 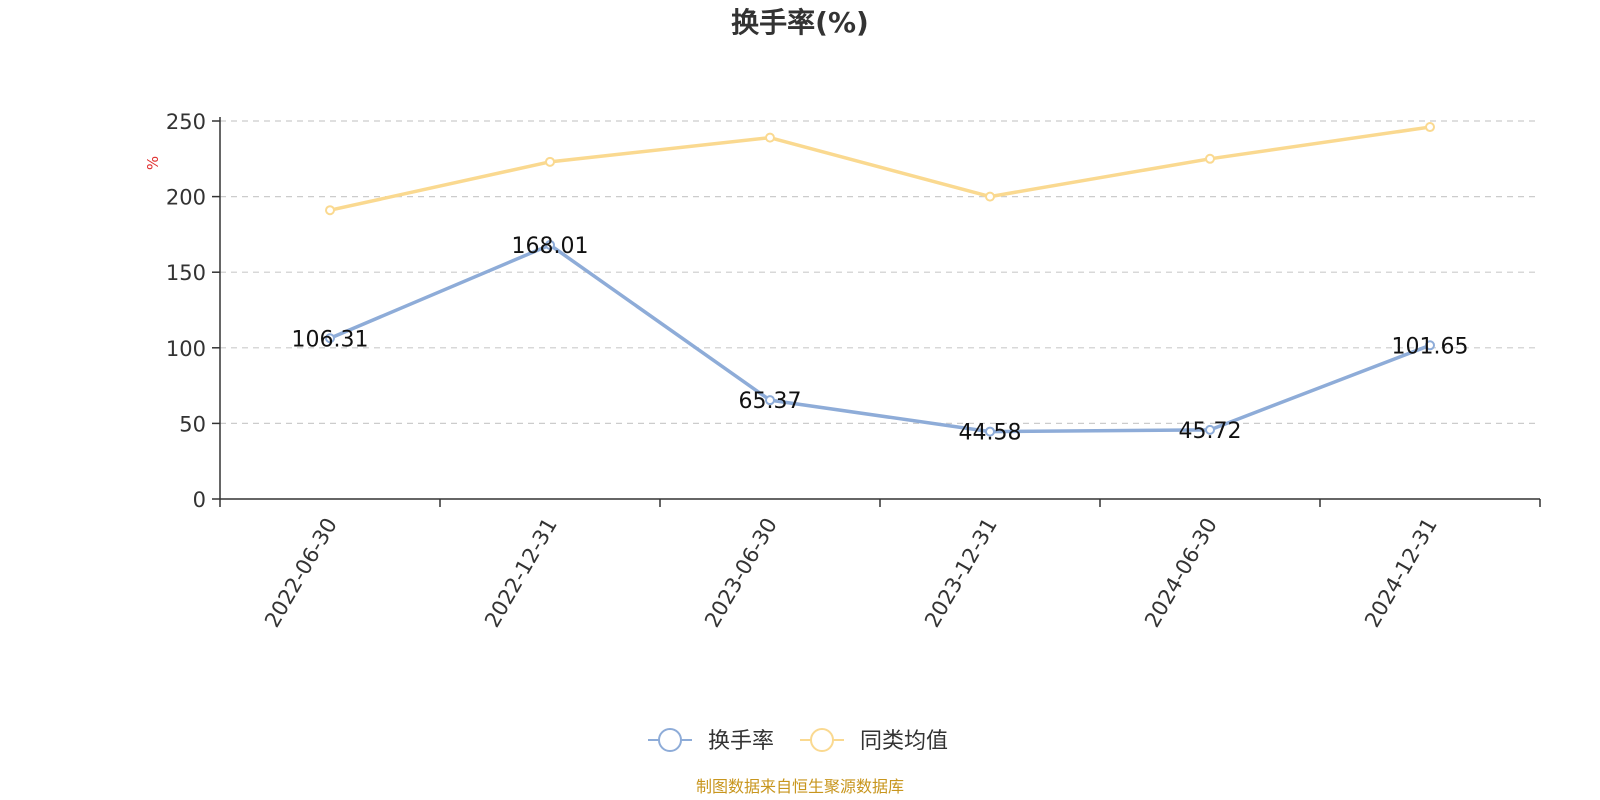 I want to click on x-tick-label-2024-12-31: 2024-12-31, so click(x=1401, y=573).